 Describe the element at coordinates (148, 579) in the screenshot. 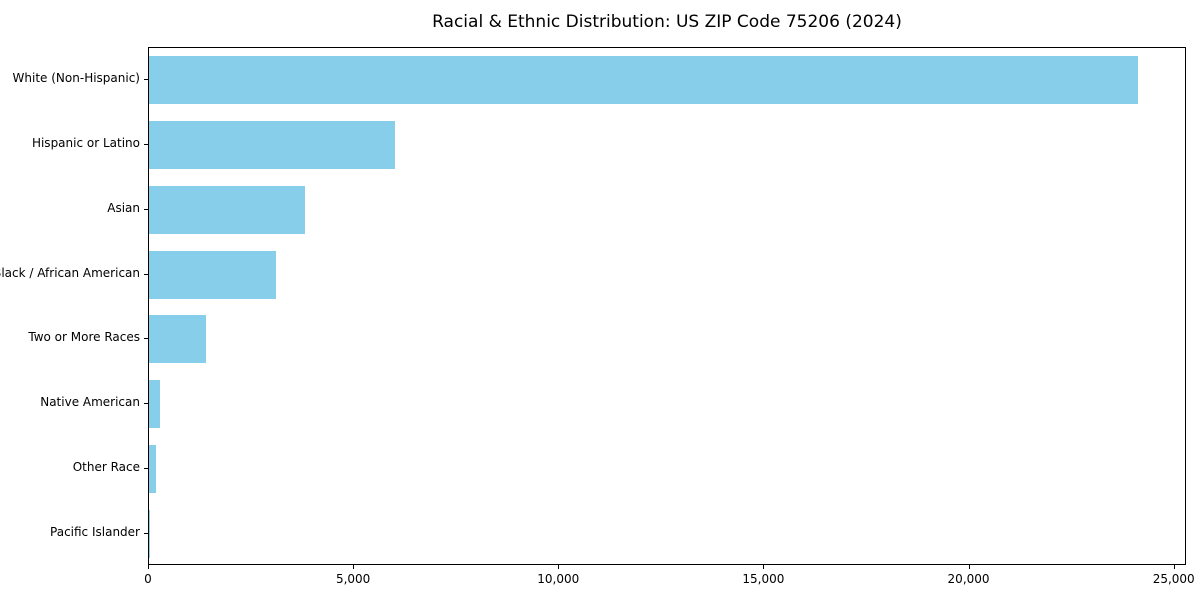

I see `x-tick-label: 0` at that location.